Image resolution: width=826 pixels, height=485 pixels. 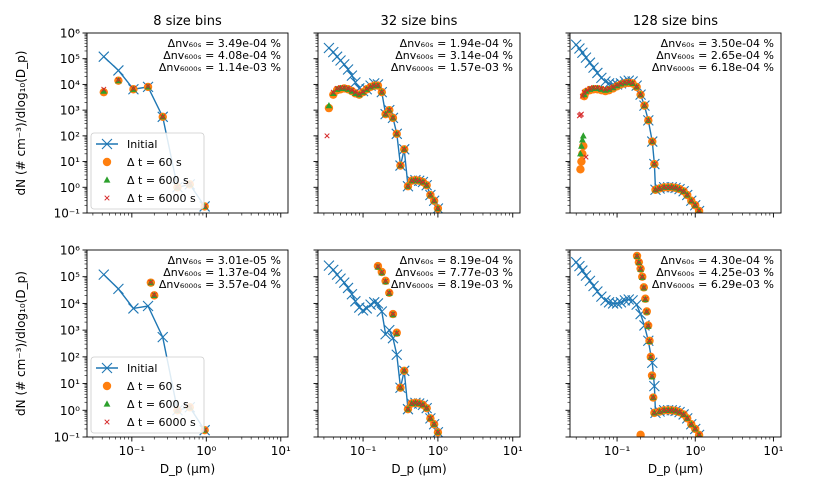 What do you see at coordinates (419, 21) in the screenshot?
I see `panel-title: 32 size bins` at bounding box center [419, 21].